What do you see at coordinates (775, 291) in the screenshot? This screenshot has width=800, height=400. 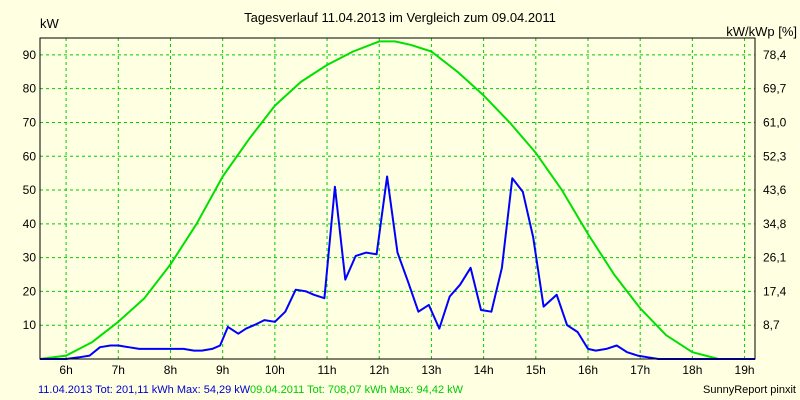 I see `y-tick-label-right: 17,4` at bounding box center [775, 291].